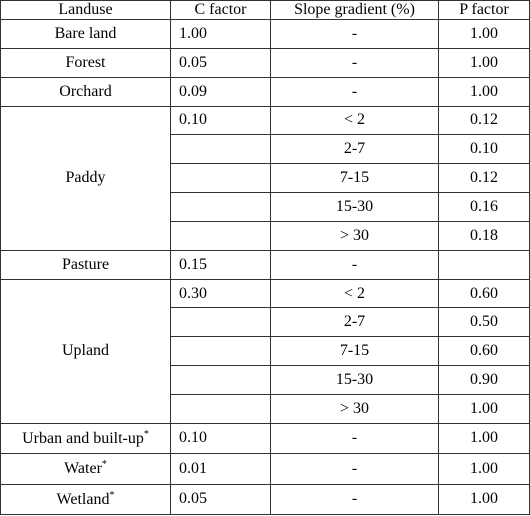 The height and width of the screenshot is (516, 530). What do you see at coordinates (354, 10) in the screenshot?
I see `column-header: Slope gradient (%)` at bounding box center [354, 10].